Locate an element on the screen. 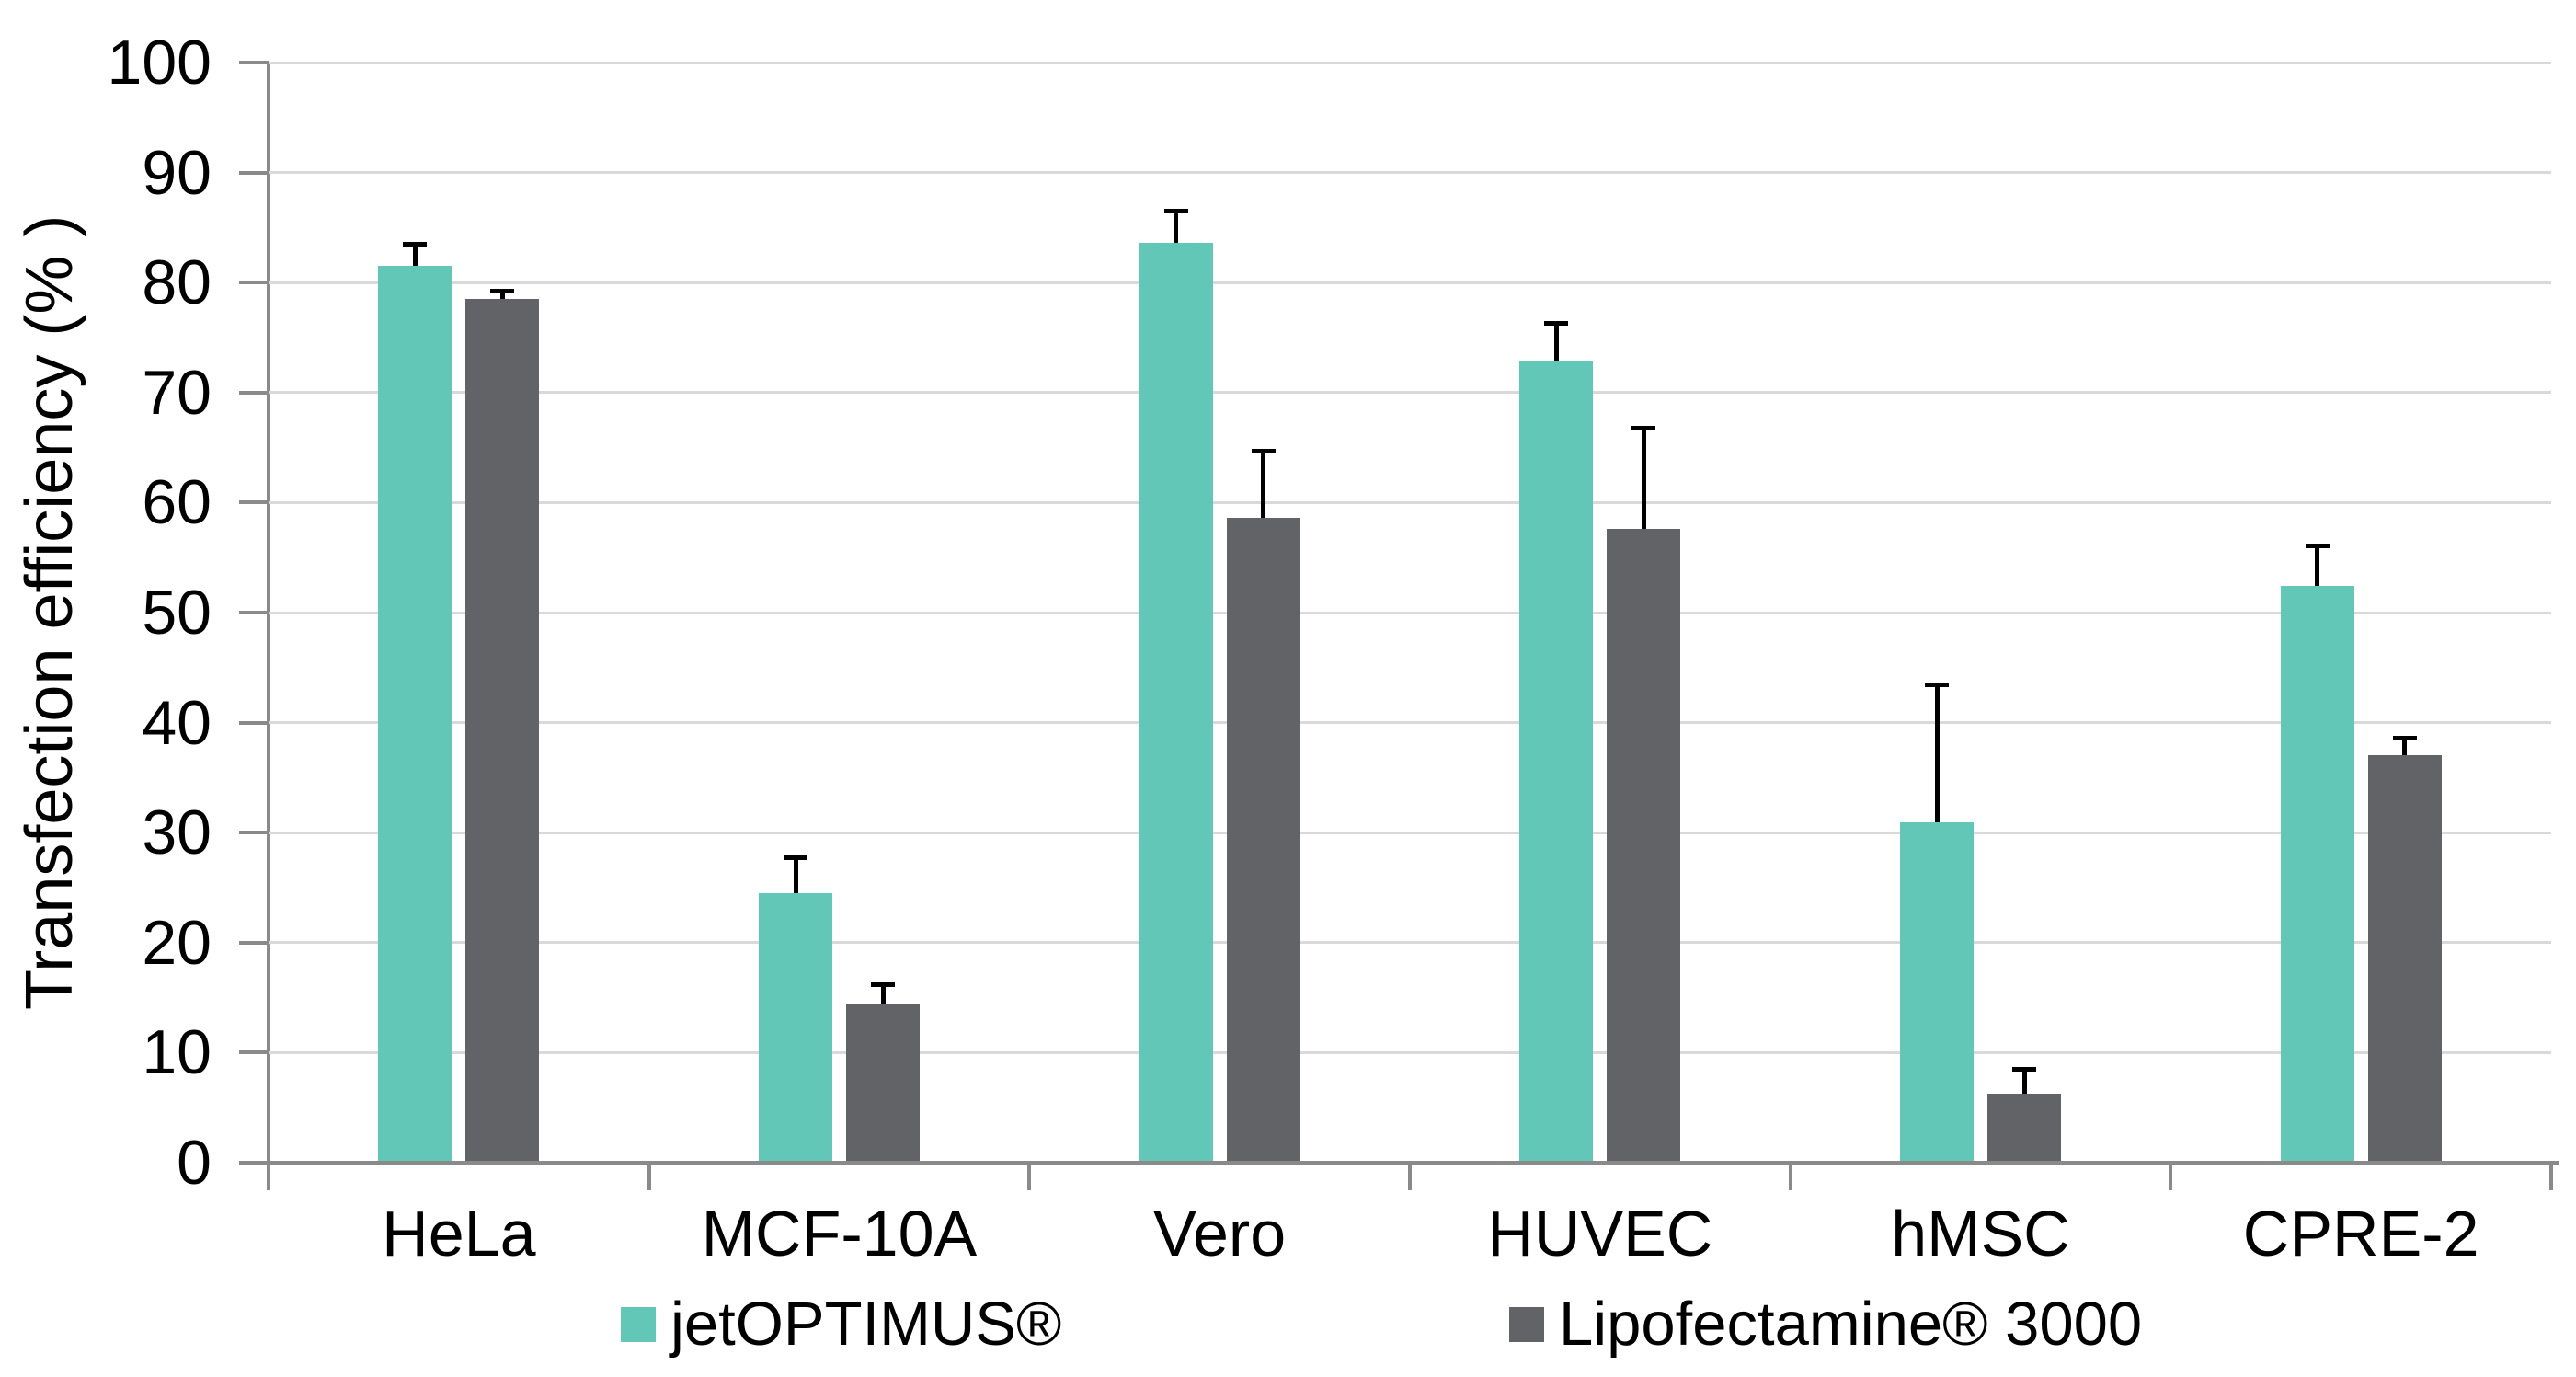 The image size is (2576, 1377). x-category-label: CPRE-2 is located at coordinates (2361, 1234).